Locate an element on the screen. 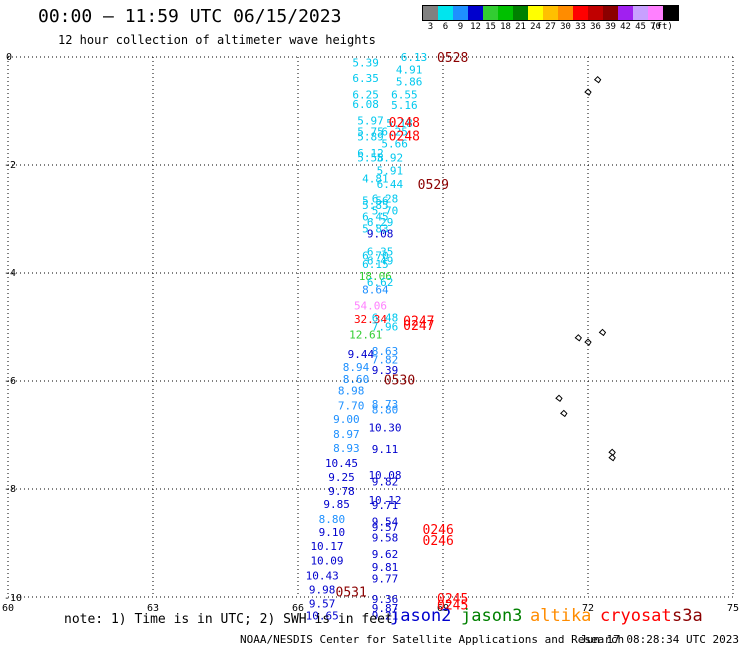 Image resolution: width=740 pixels, height=650 pixels. y-tick-label: -2 is located at coordinates (10, 165).